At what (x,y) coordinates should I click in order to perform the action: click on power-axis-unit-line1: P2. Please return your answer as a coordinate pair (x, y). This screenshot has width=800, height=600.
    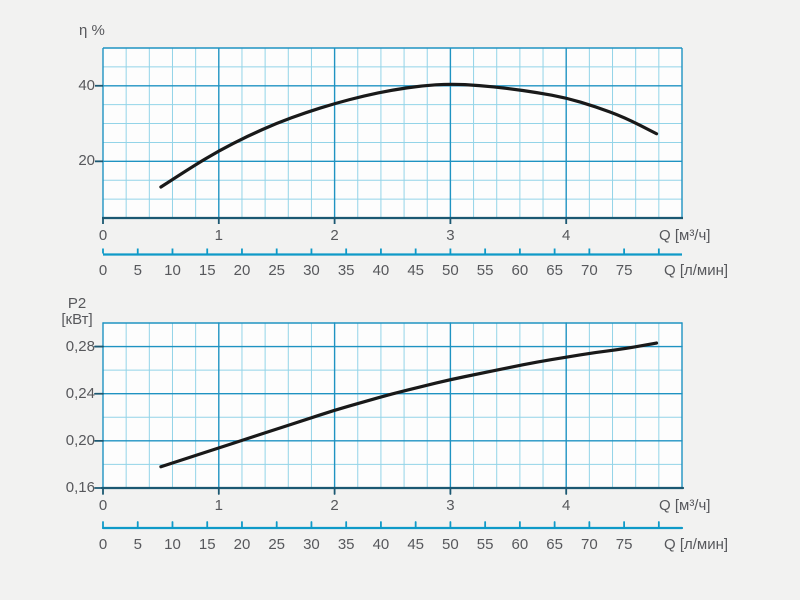
    Looking at the image, I should click on (77, 303).